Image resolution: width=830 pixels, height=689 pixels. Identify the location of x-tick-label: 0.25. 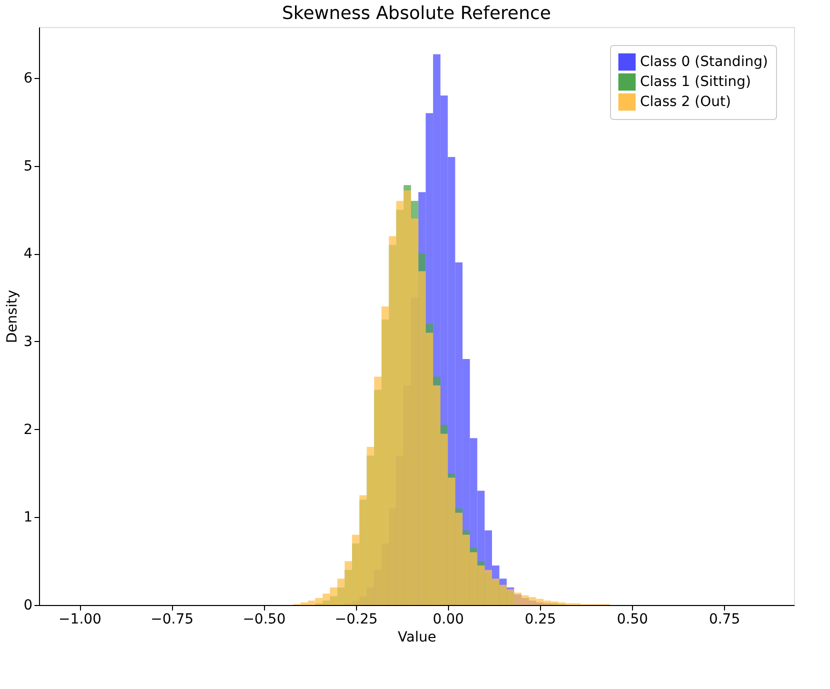
(540, 620).